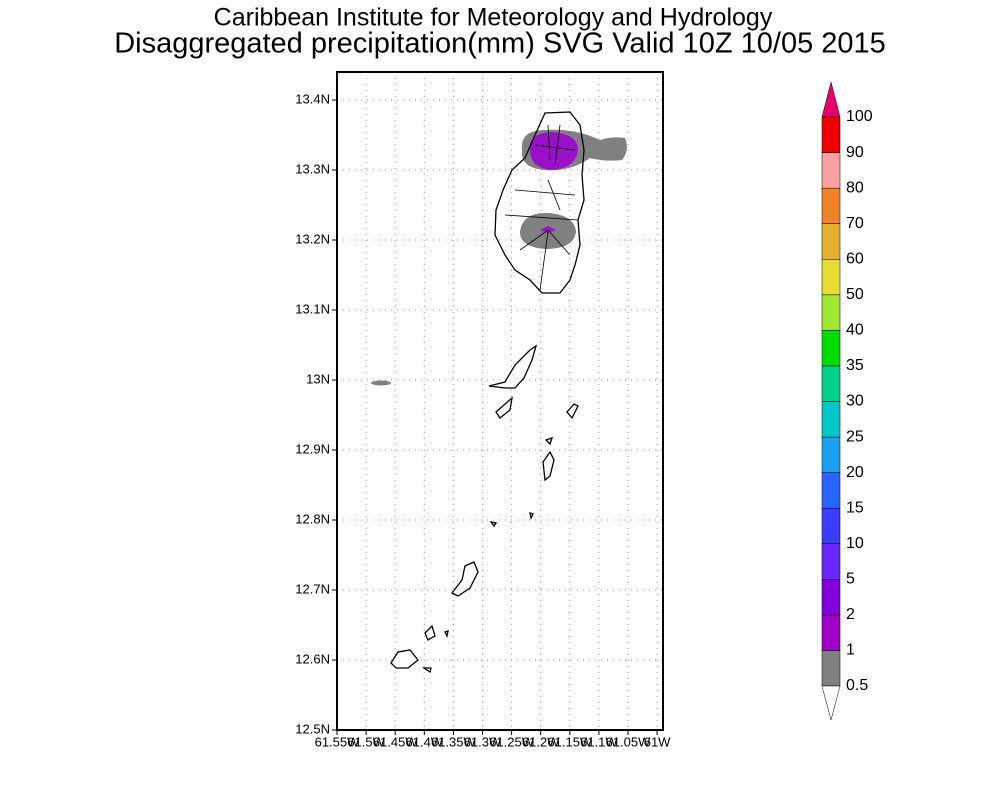 This screenshot has width=1000, height=805. Describe the element at coordinates (831, 99) in the screenshot. I see `legend-over` at that location.